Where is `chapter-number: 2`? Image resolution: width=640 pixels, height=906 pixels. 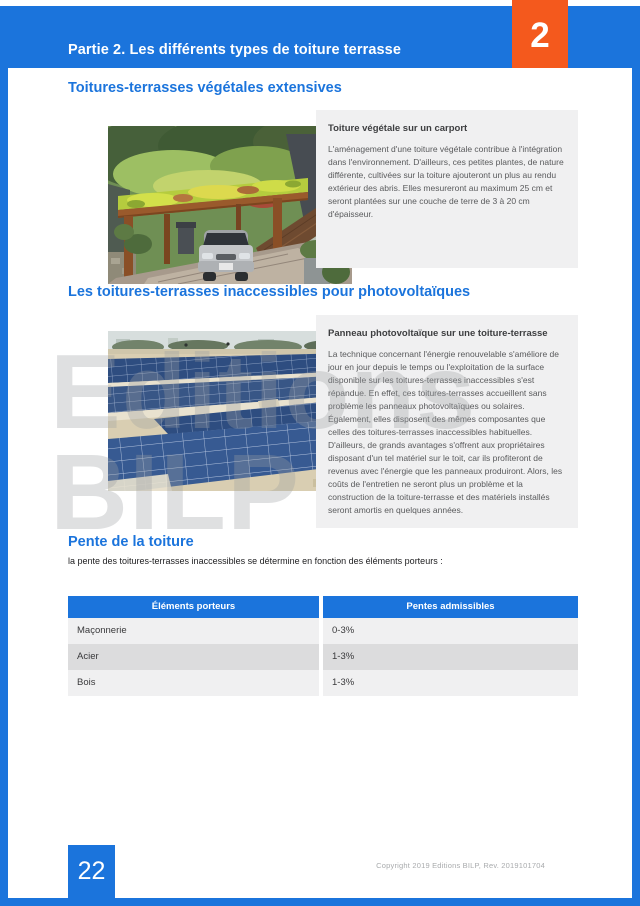
chapter-number: 2 is located at coordinates (540, 35).